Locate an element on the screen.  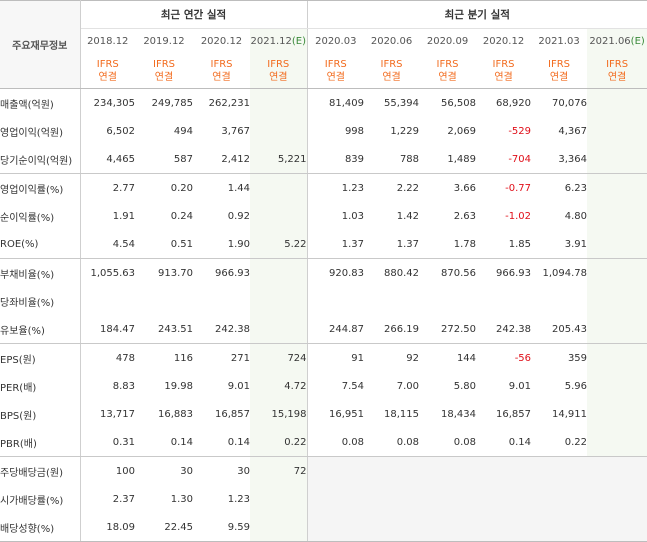
table-cell: 19.98 is located at coordinates (178, 386).